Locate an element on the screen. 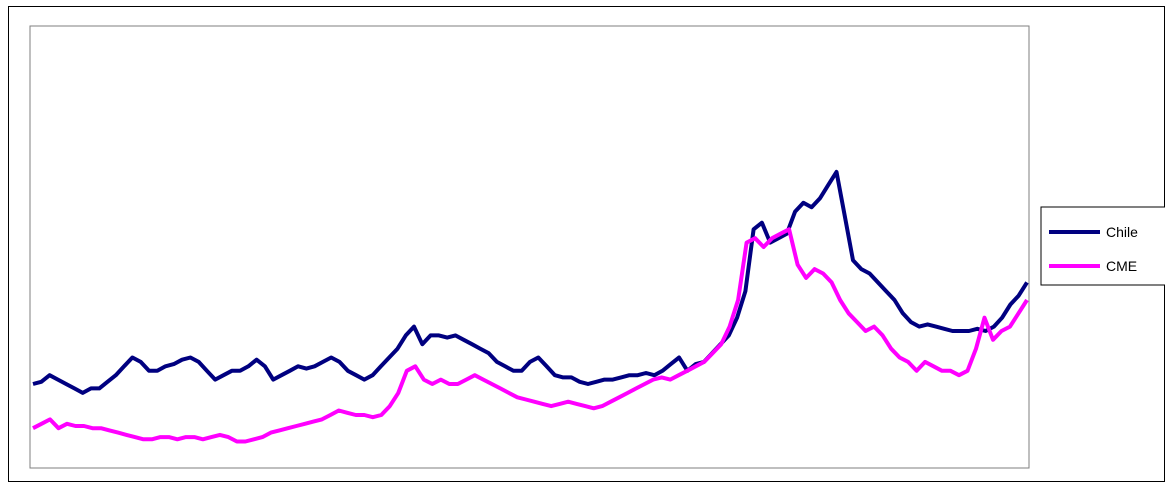 The width and height of the screenshot is (1165, 486). legend-label-cme: CME is located at coordinates (1121, 266).